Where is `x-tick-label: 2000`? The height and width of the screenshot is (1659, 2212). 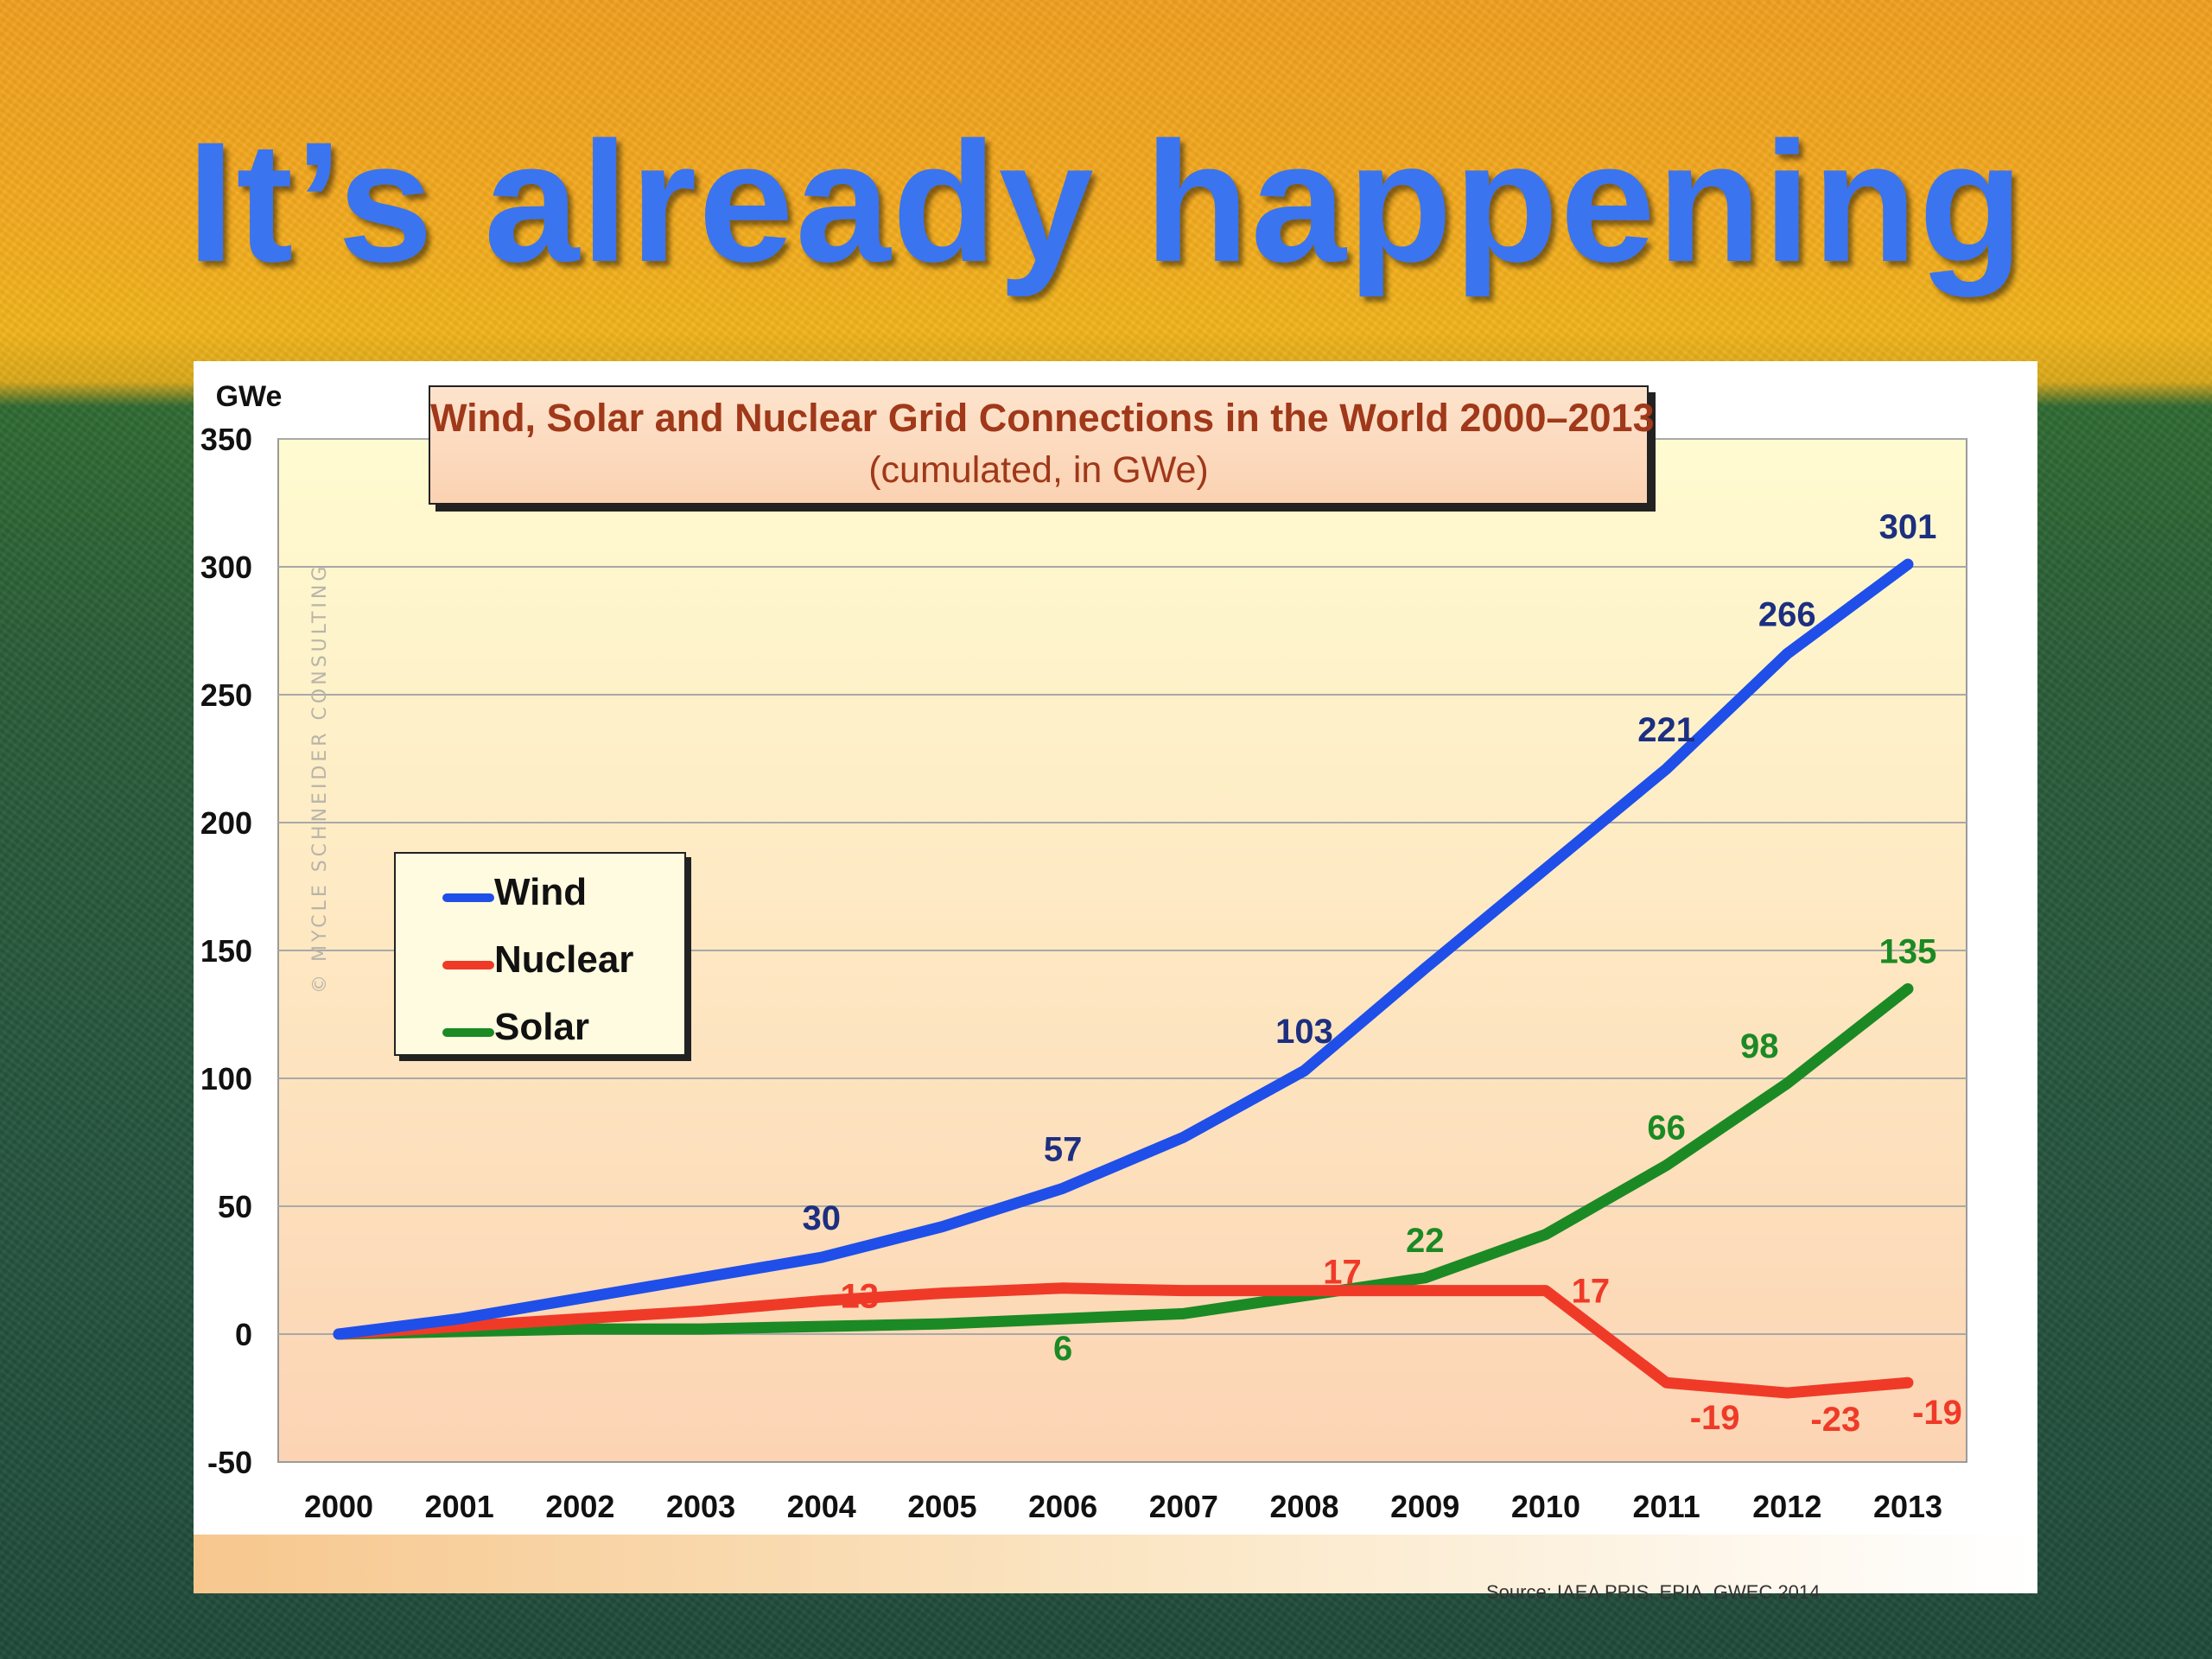
x-tick-label: 2000 is located at coordinates (338, 1506).